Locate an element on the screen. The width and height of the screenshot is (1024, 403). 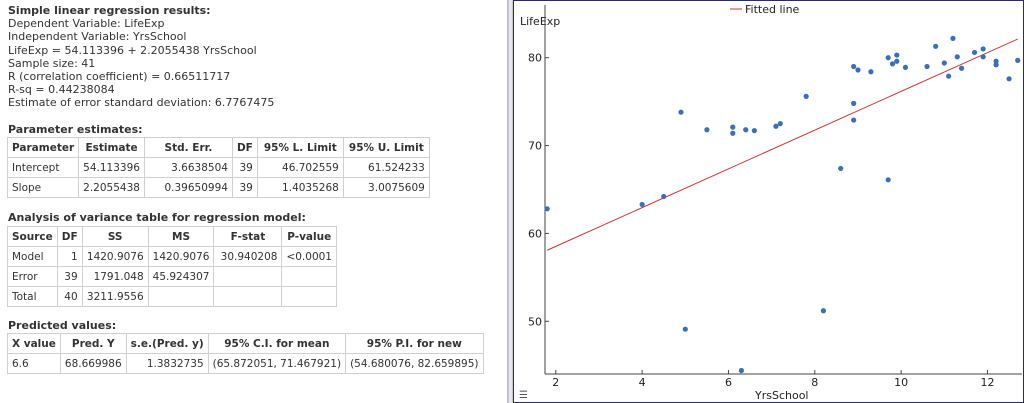
table-cell: Slope is located at coordinates (43, 187).